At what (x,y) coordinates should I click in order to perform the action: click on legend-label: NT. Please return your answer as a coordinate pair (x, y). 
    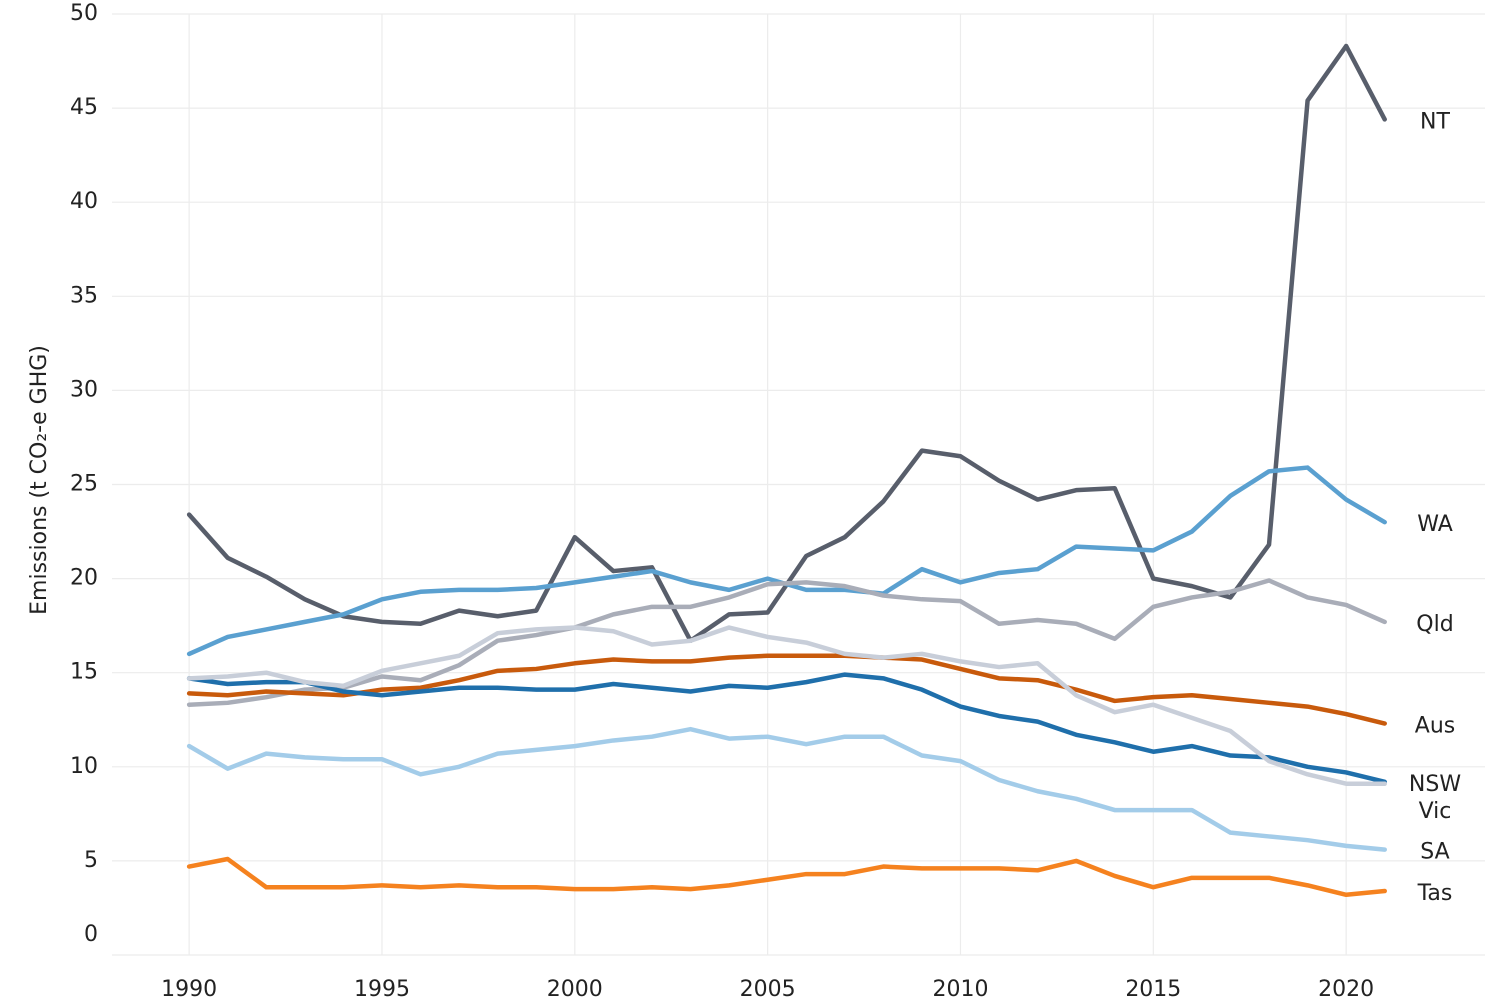
    Looking at the image, I should click on (1435, 121).